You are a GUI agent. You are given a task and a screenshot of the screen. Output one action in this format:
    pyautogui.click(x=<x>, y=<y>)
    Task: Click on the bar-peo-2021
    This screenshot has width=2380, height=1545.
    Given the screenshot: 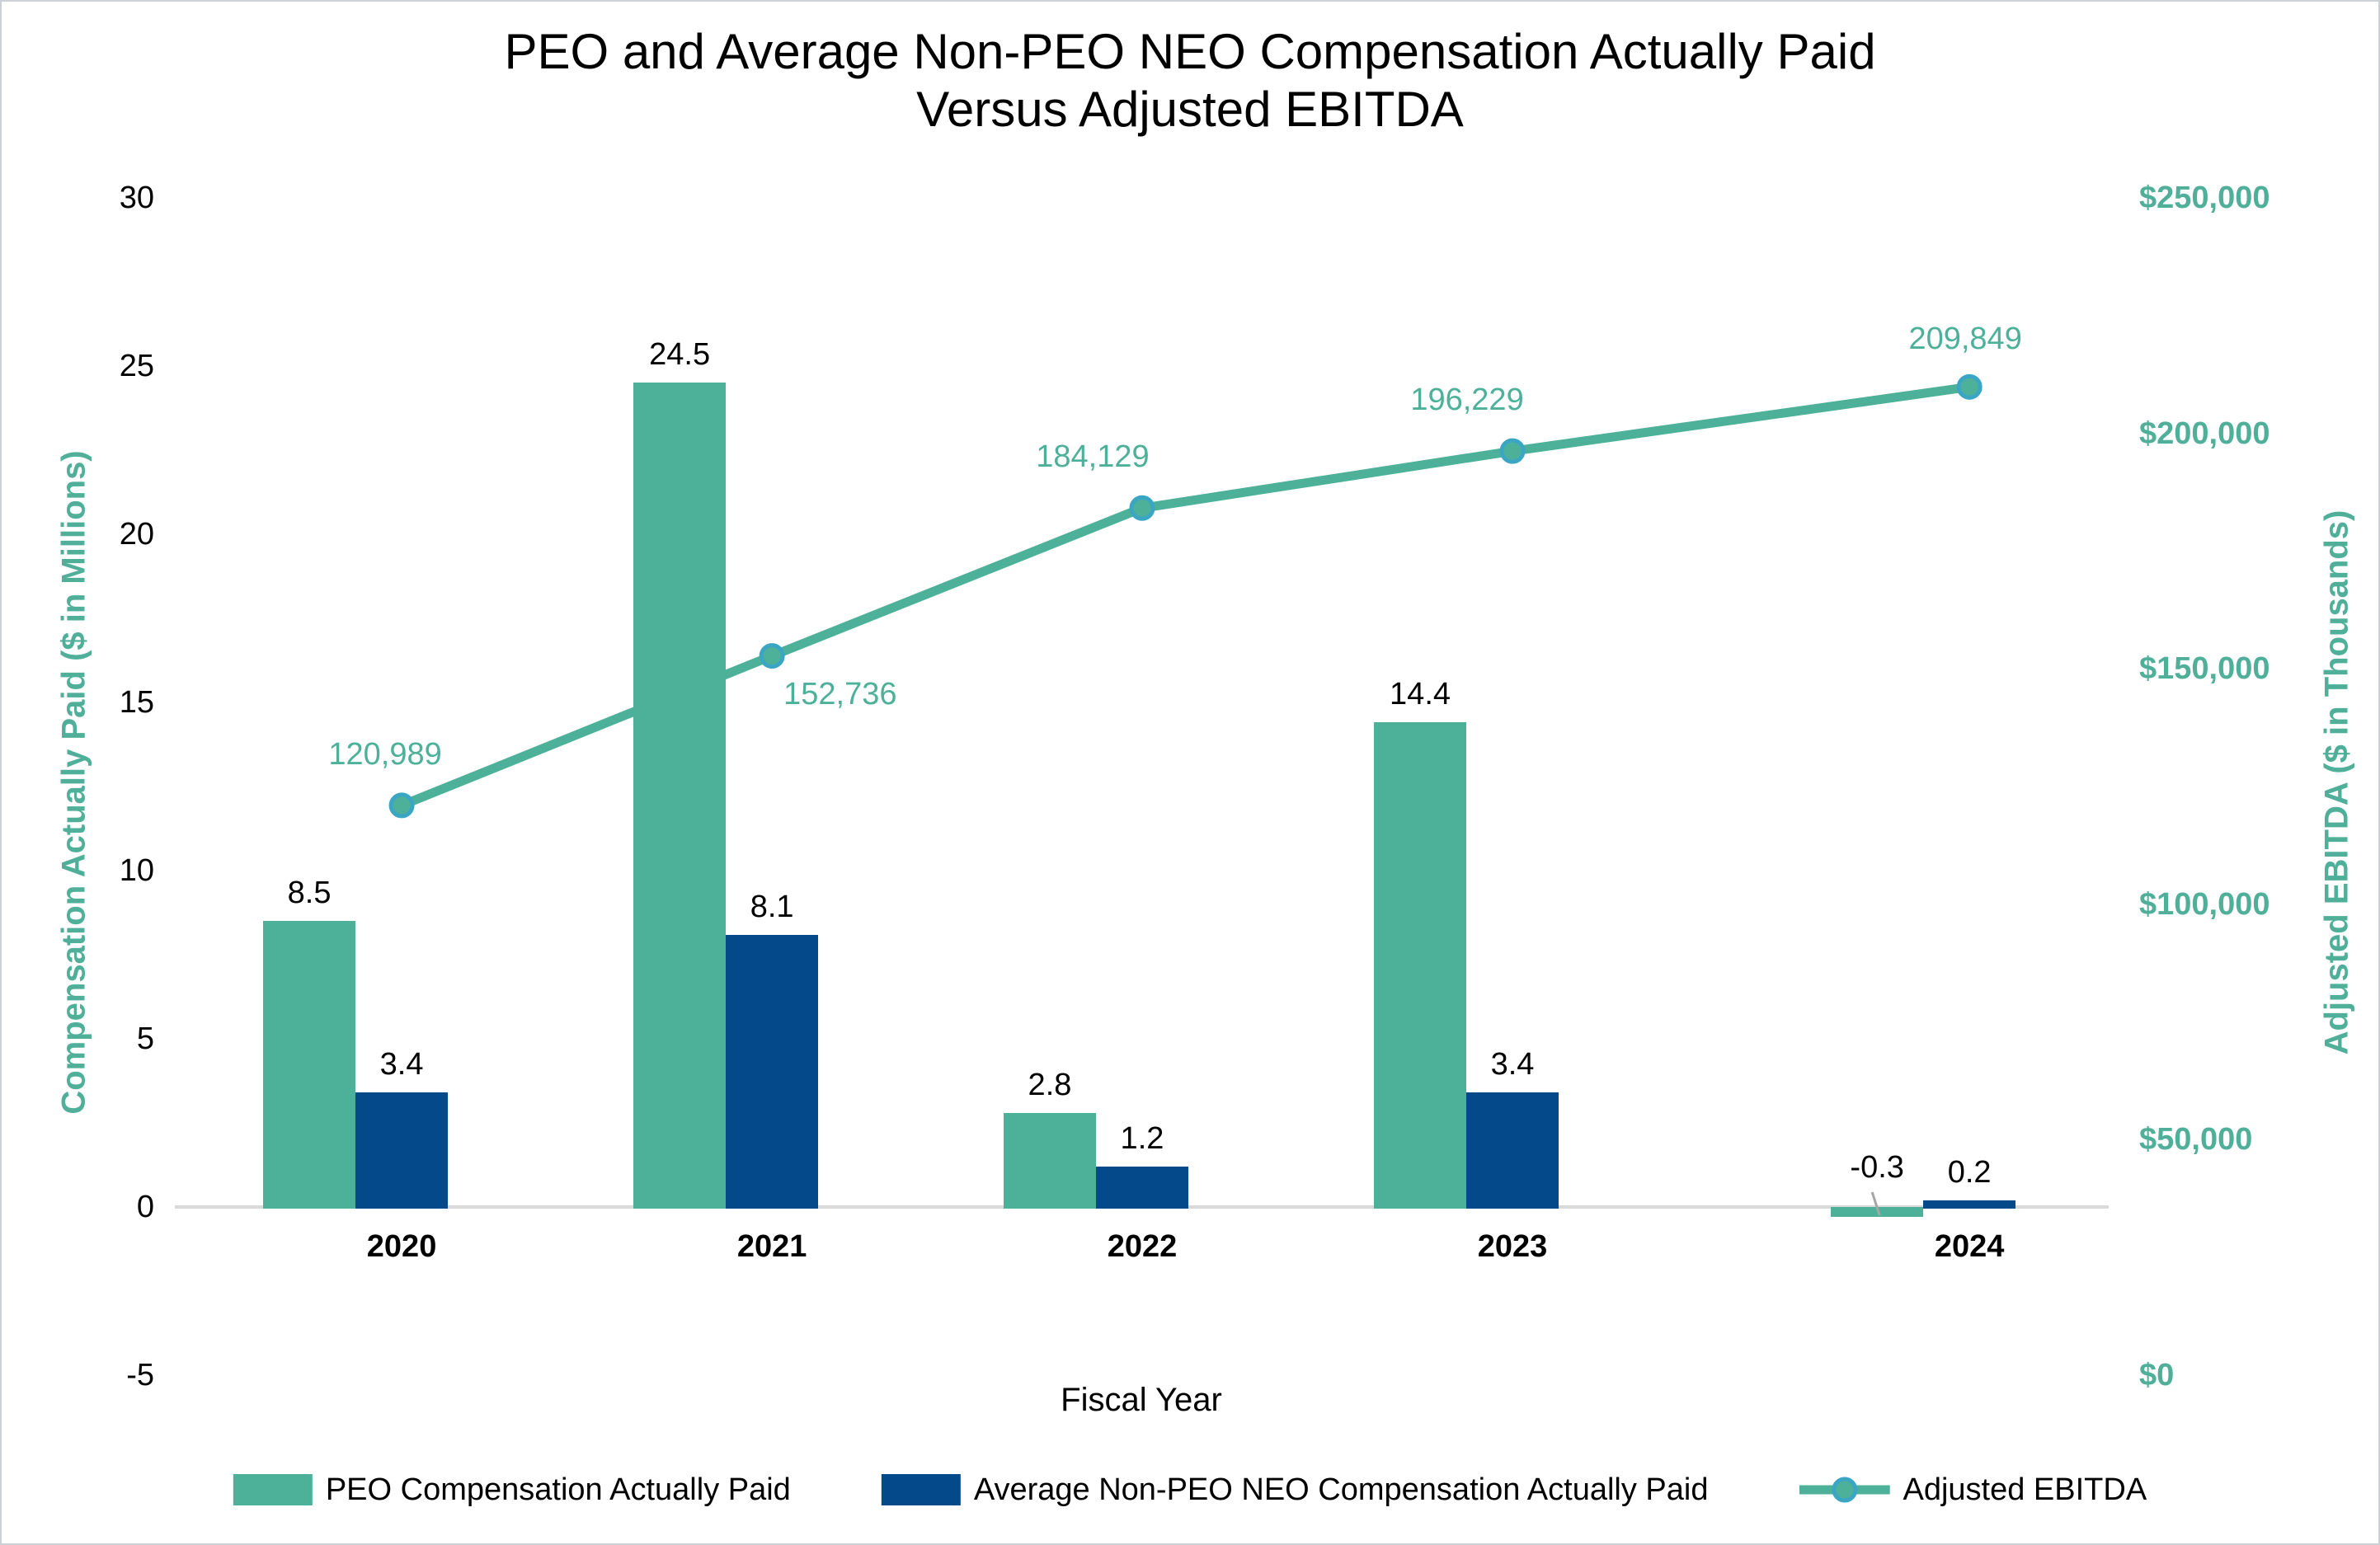 What is the action you would take?
    pyautogui.click(x=680, y=796)
    